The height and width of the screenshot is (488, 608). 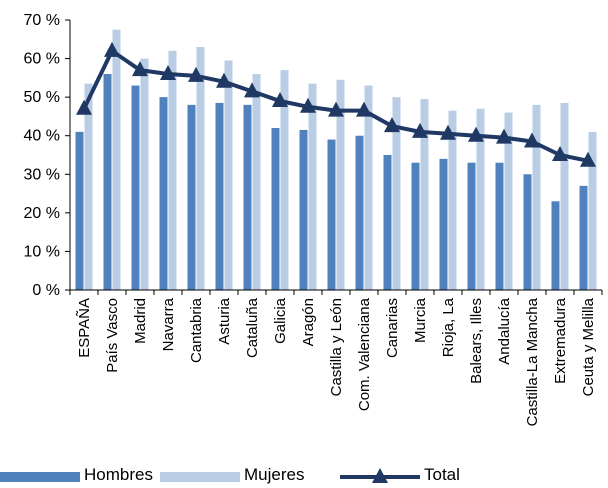 What do you see at coordinates (168, 324) in the screenshot?
I see `x-tick-label-3: Navarra` at bounding box center [168, 324].